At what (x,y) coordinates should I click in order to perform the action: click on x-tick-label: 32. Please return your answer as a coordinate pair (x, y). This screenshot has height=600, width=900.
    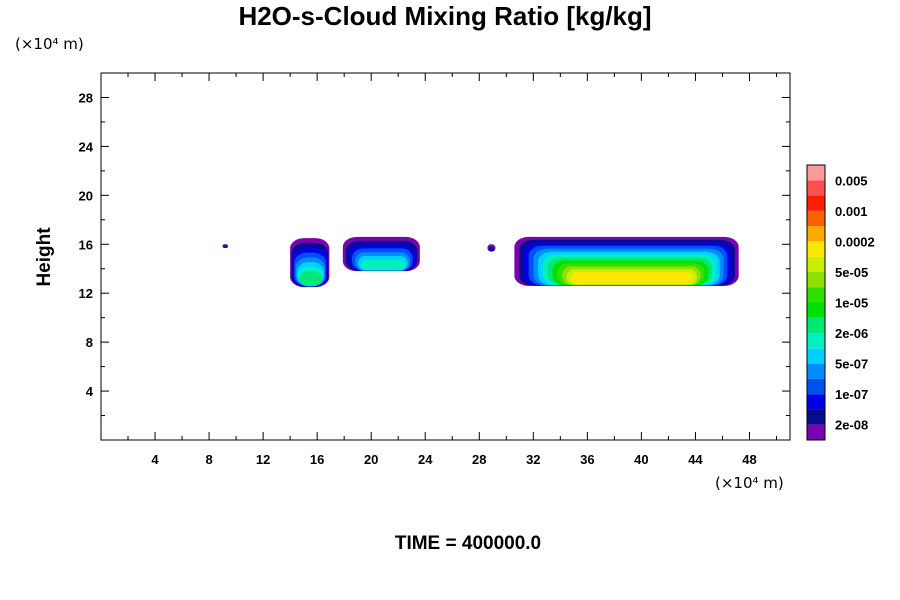
    Looking at the image, I should click on (533, 459).